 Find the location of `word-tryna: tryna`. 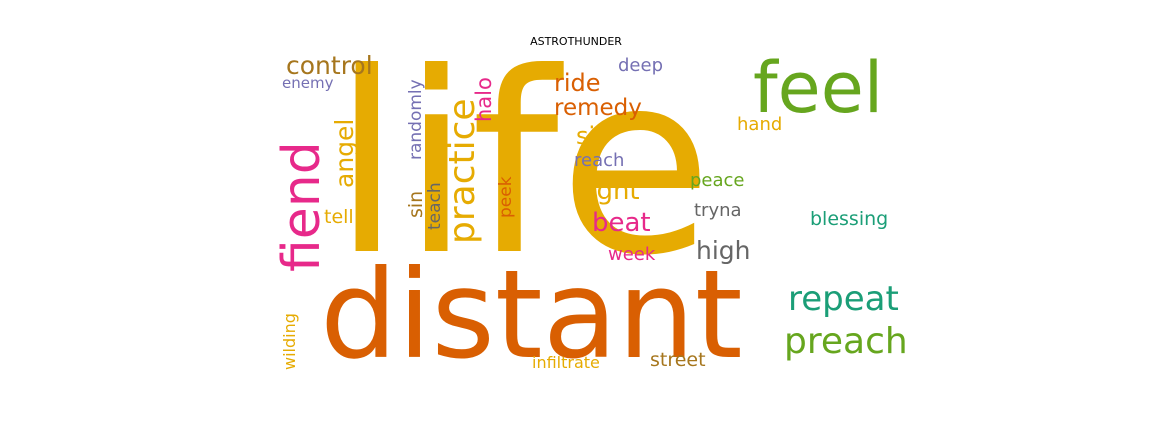

word-tryna: tryna is located at coordinates (718, 210).